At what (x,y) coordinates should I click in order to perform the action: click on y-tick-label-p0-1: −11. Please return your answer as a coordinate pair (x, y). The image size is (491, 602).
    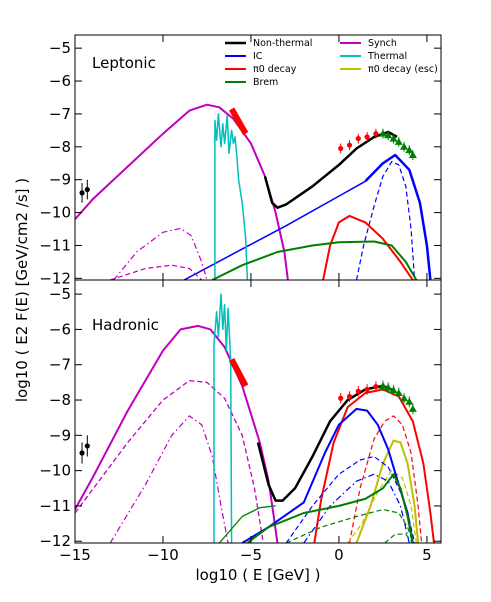
    Looking at the image, I should click on (55, 245).